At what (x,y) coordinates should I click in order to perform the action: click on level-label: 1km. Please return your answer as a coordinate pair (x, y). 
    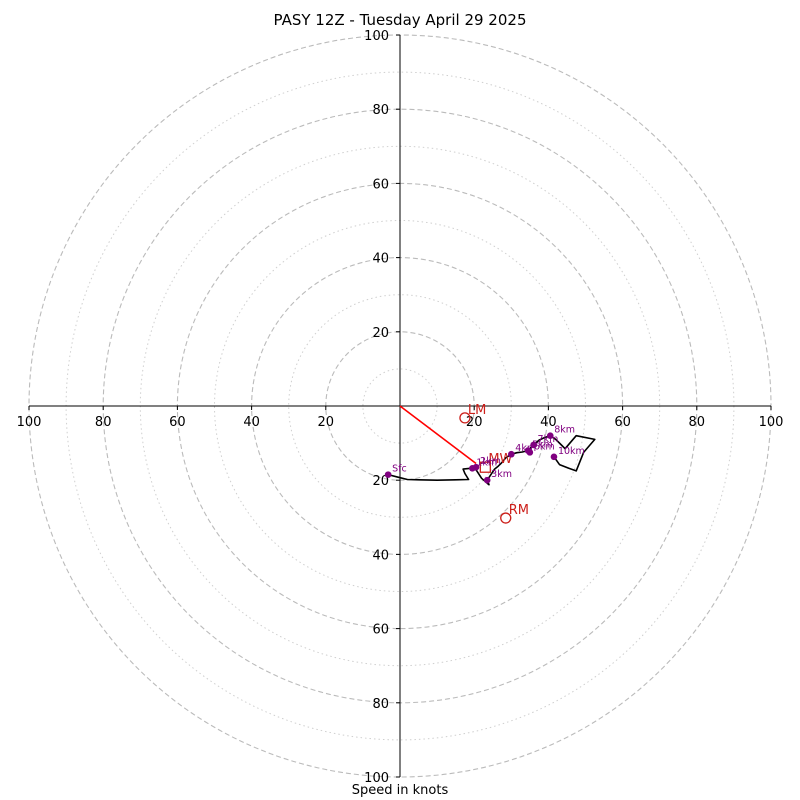
    Looking at the image, I should click on (486, 462).